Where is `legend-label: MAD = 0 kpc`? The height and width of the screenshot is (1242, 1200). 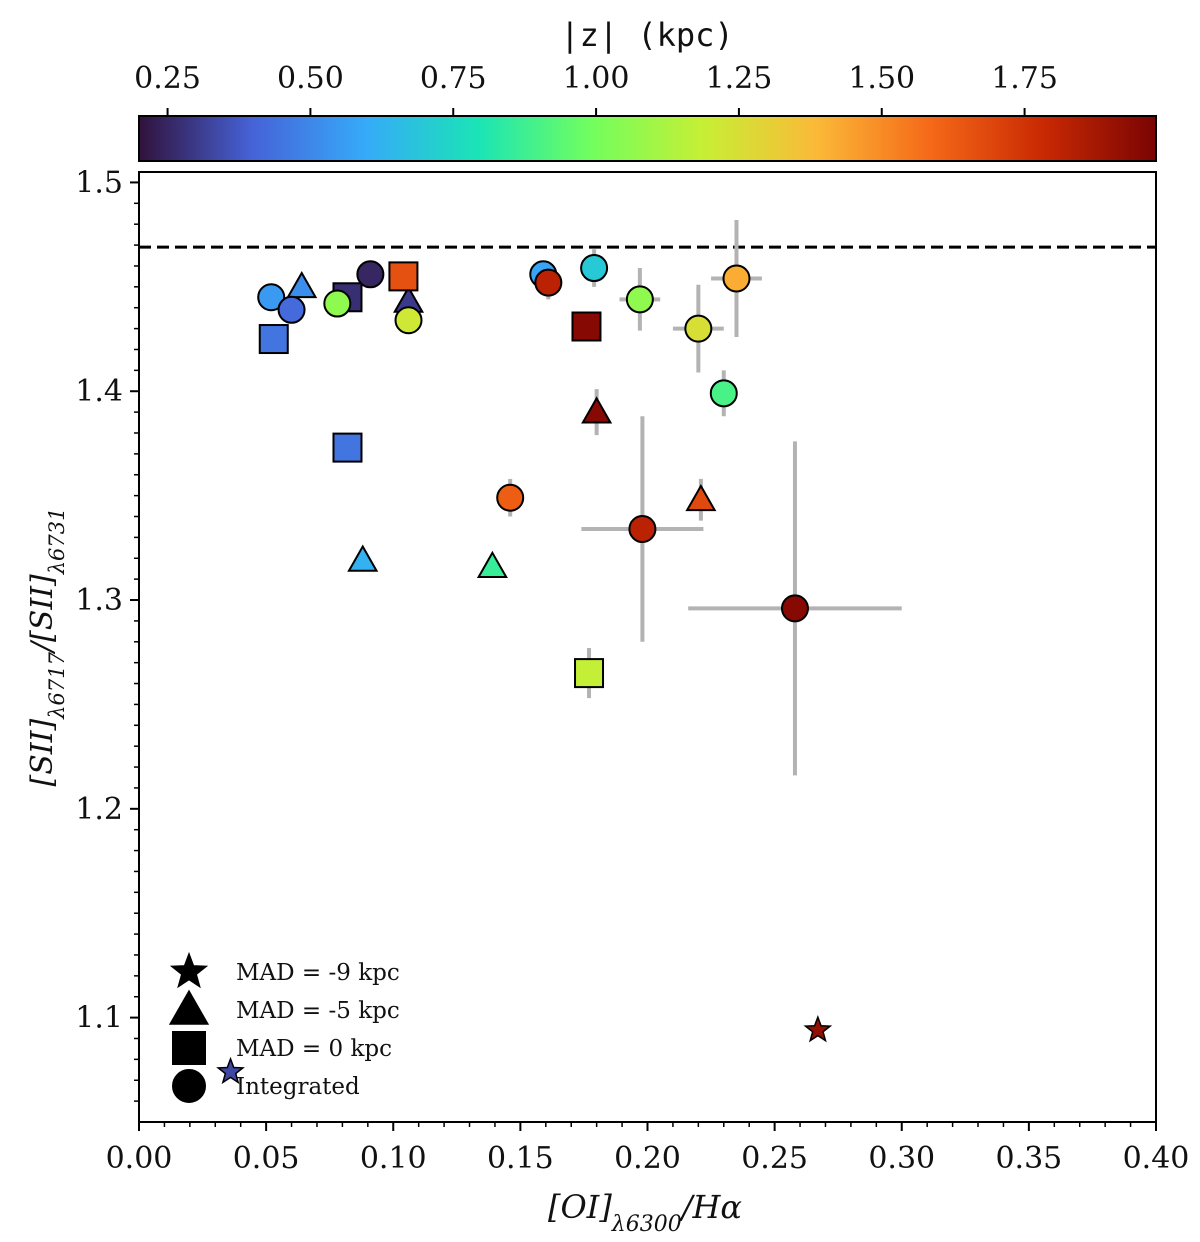 legend-label: MAD = 0 kpc is located at coordinates (314, 1049).